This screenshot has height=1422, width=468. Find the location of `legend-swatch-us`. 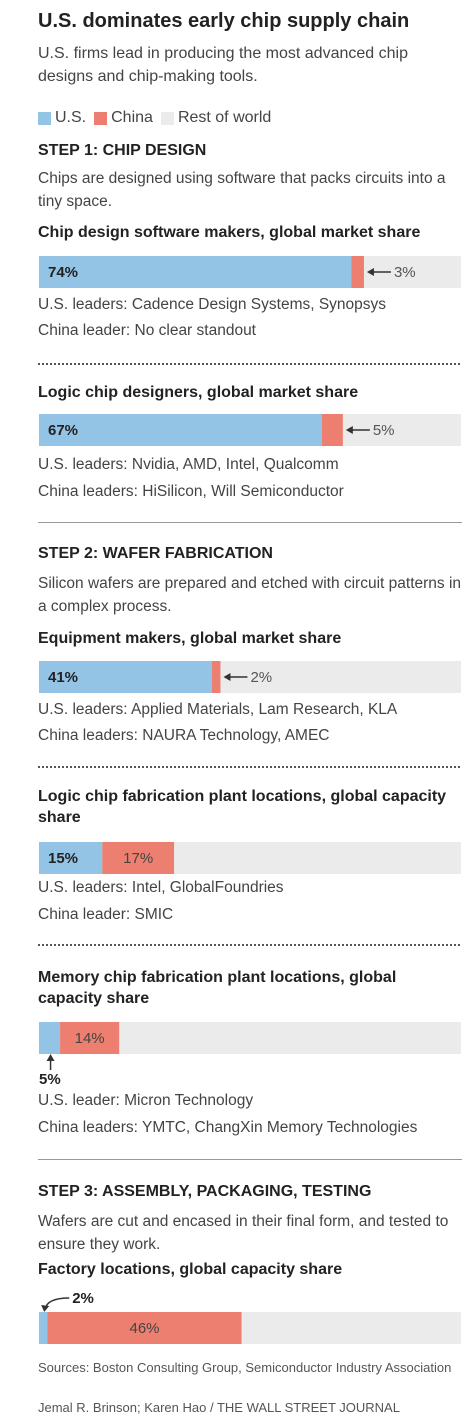

legend-swatch-us is located at coordinates (44, 118).